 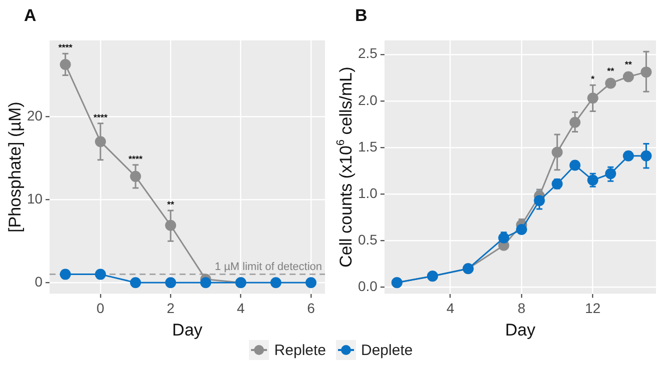 I want to click on y-tick-label: 1.0, so click(x=368, y=192).